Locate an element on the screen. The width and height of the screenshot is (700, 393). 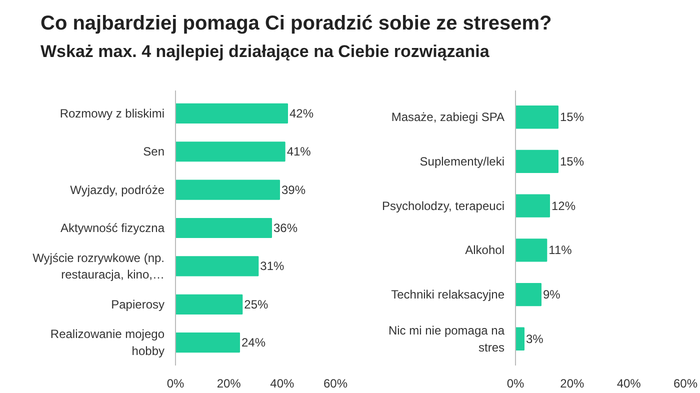
data-label: 9% is located at coordinates (552, 295).